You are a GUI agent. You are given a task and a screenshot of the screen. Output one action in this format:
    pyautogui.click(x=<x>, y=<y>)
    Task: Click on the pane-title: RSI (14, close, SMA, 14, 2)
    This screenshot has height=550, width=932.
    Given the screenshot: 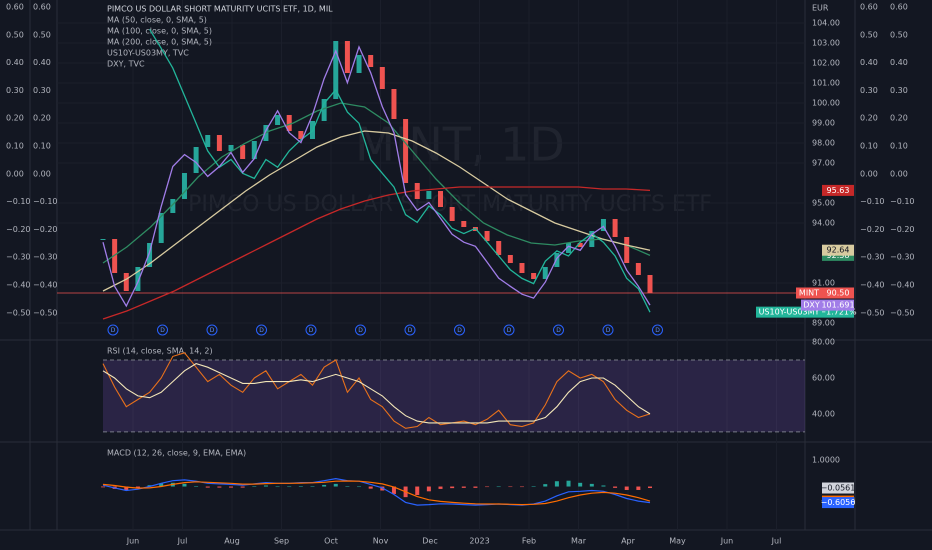 What is the action you would take?
    pyautogui.click(x=160, y=351)
    